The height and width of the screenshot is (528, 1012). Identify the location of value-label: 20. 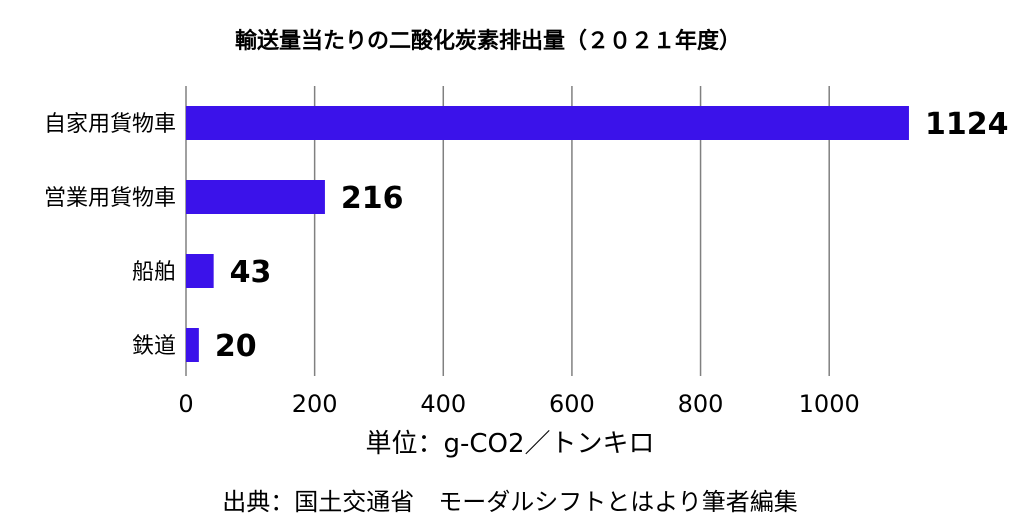
(236, 346).